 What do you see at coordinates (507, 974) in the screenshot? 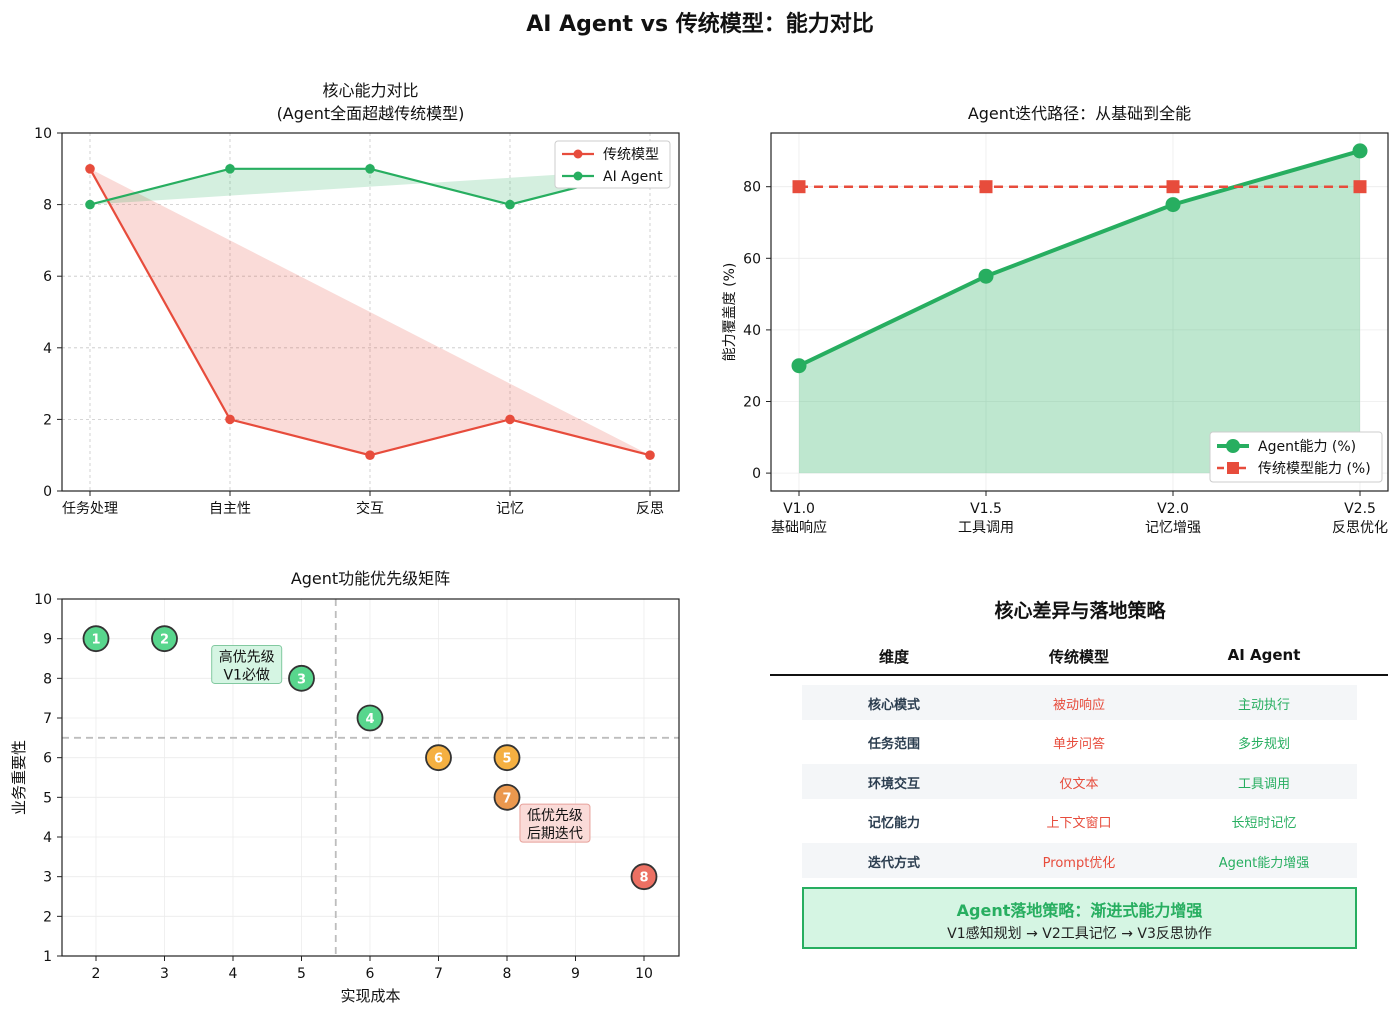
I see `x-tick-label: 8` at bounding box center [507, 974].